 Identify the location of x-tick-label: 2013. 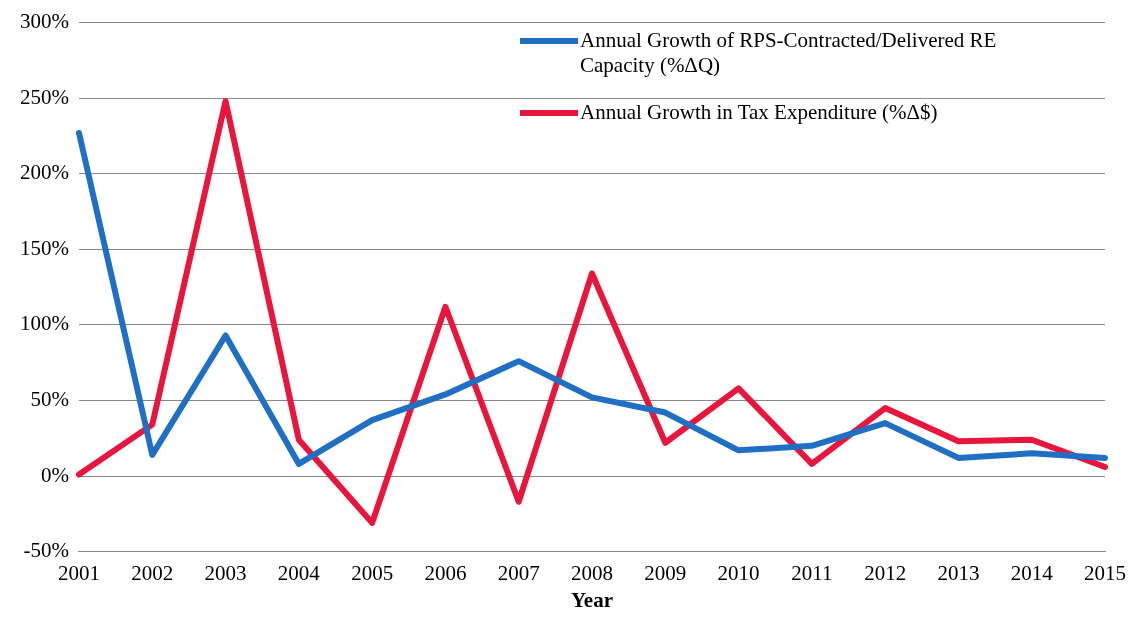
(958, 572).